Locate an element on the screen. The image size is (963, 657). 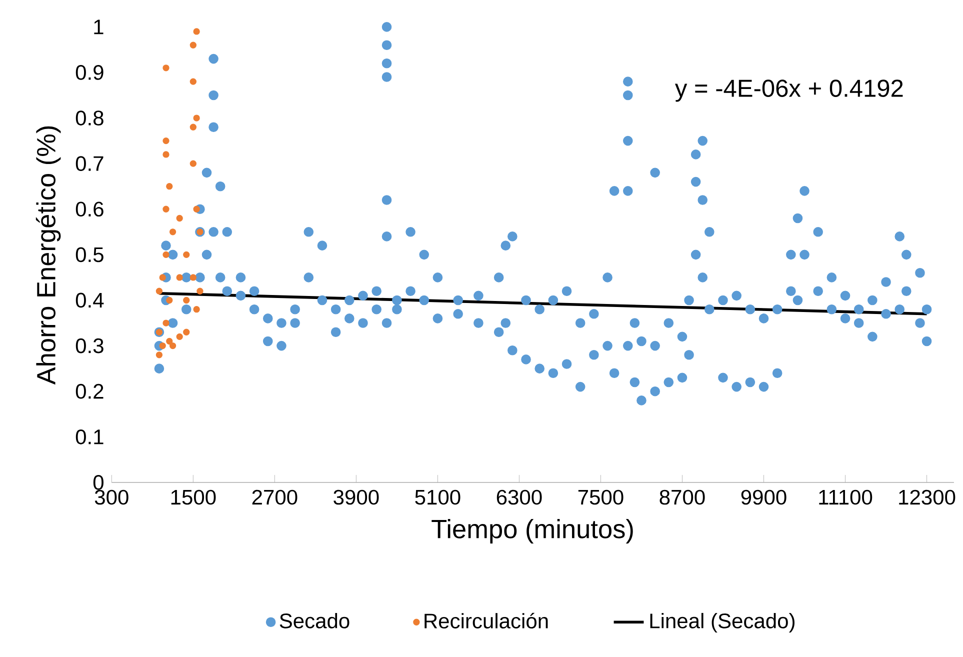
y-tick-label: 0.5 is located at coordinates (90, 254).